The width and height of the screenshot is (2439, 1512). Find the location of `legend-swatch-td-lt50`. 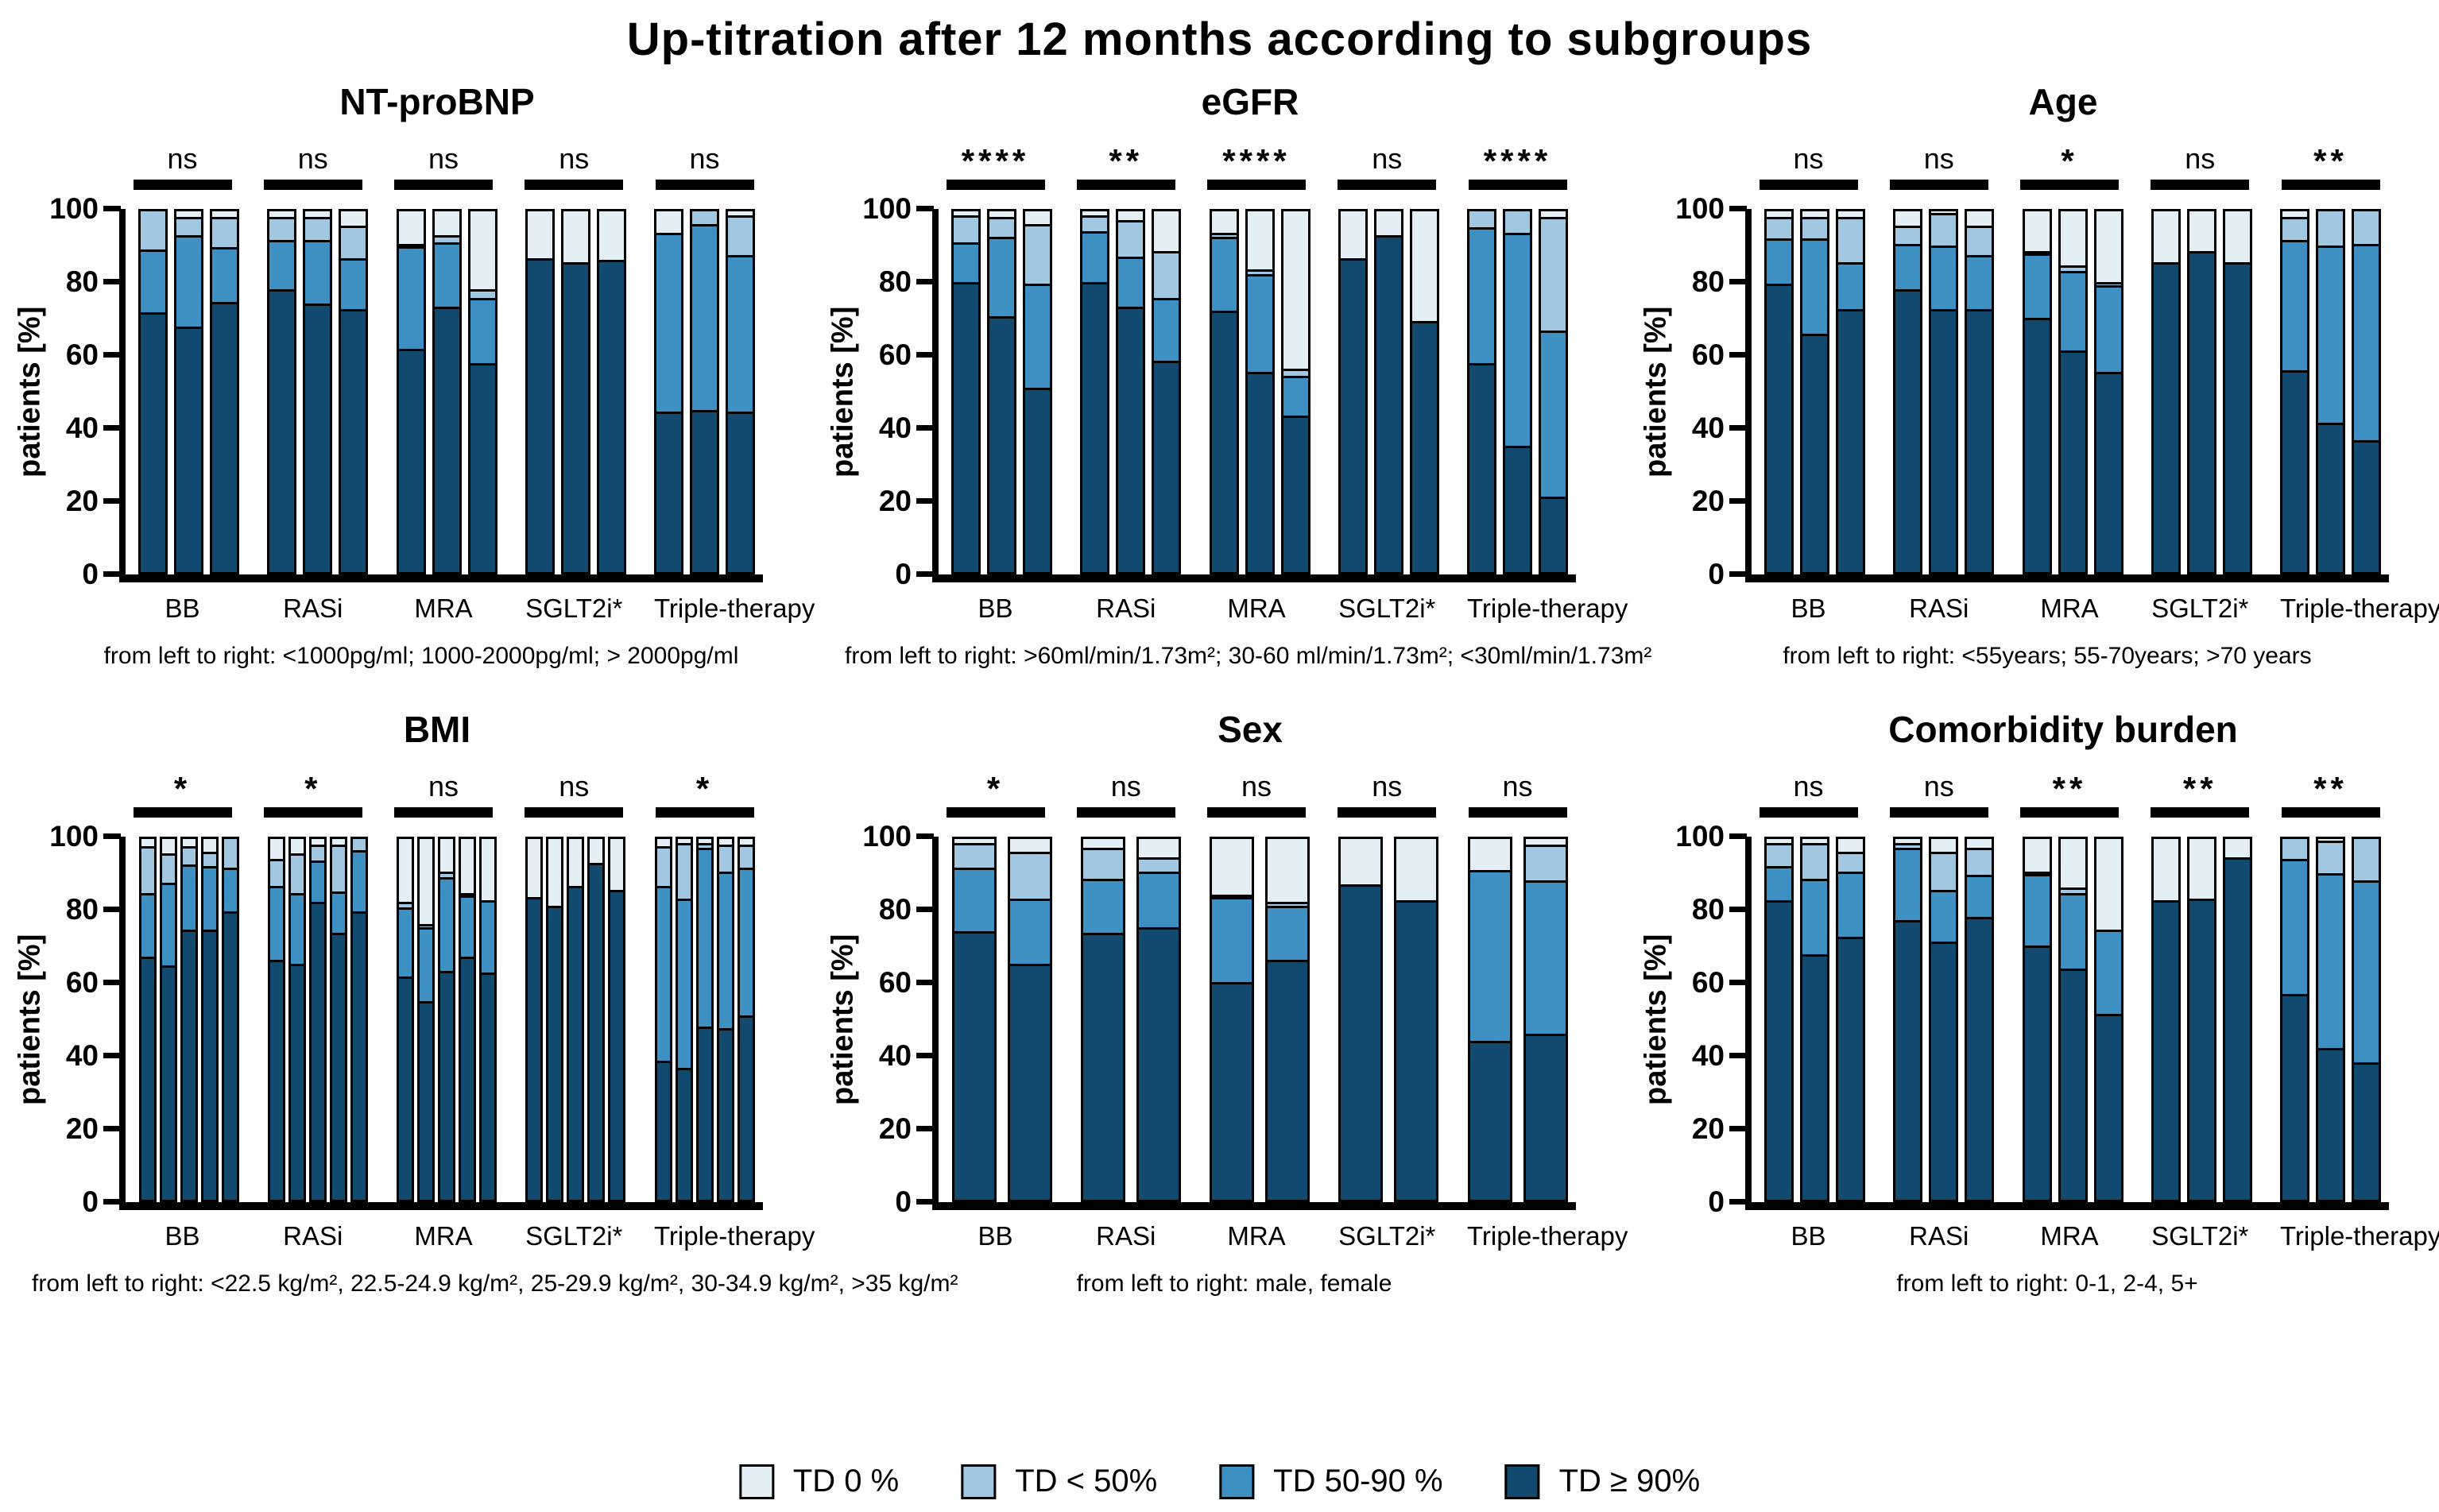

legend-swatch-td-lt50 is located at coordinates (979, 1481).